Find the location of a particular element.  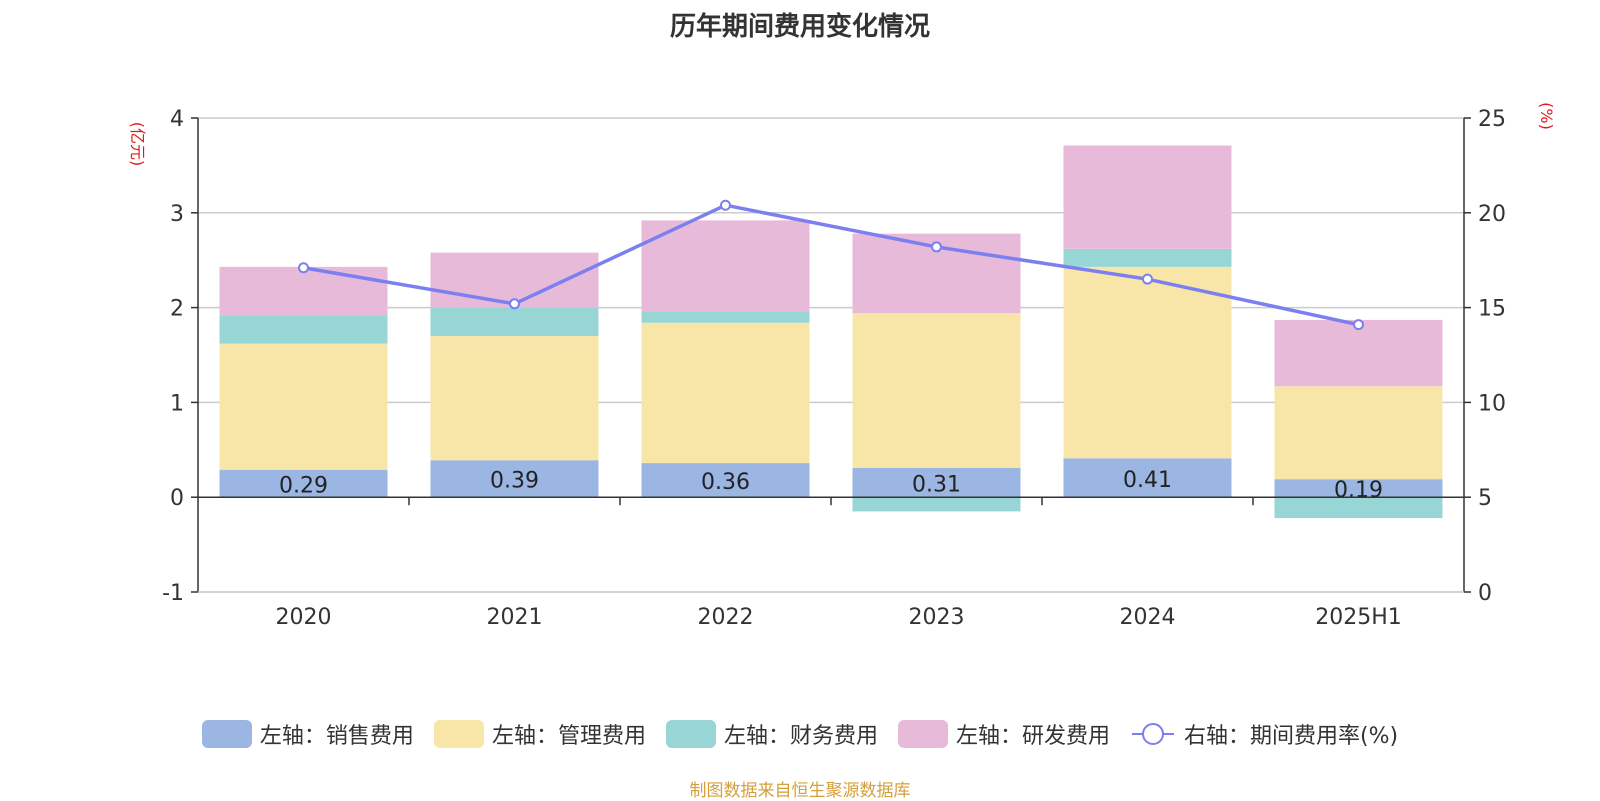

legend-item-rd: 左轴：研发费用 is located at coordinates (1003, 734).